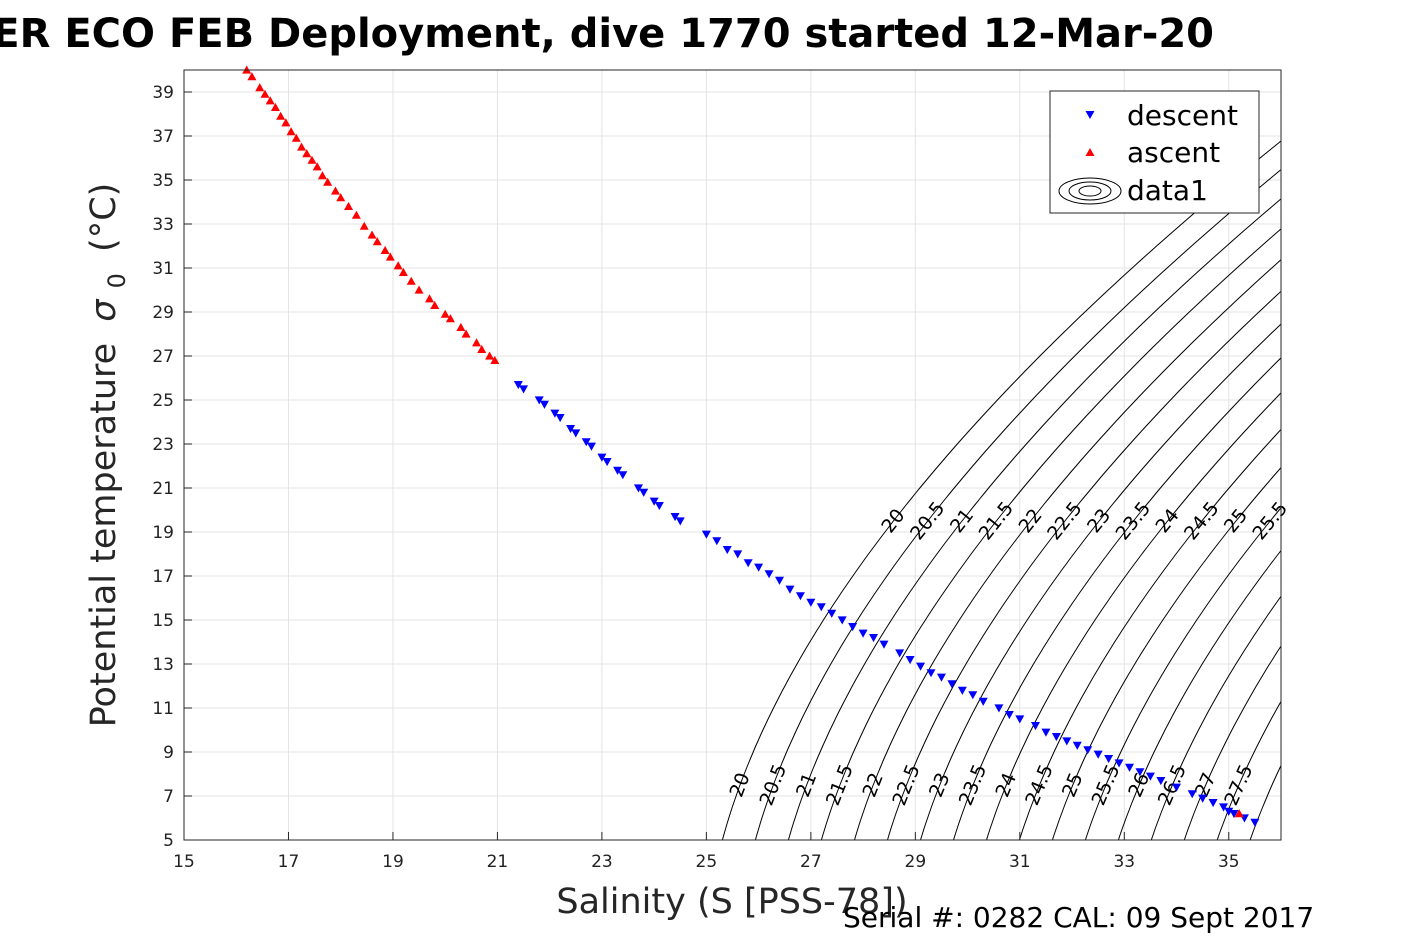 This screenshot has height=945, width=1417. What do you see at coordinates (184, 862) in the screenshot?
I see `x-tick-label: 15` at bounding box center [184, 862].